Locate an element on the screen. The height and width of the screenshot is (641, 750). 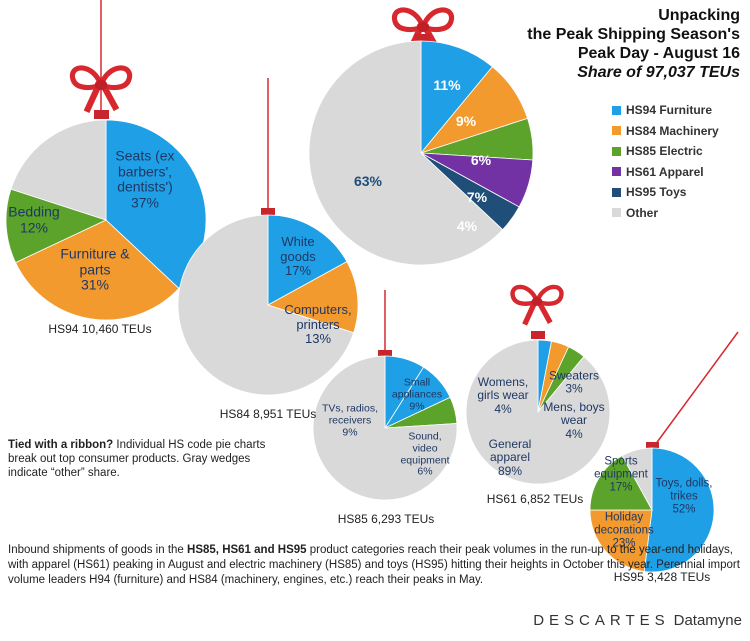
subtitle: Share of 97,037 TEUs is located at coordinates (658, 72).